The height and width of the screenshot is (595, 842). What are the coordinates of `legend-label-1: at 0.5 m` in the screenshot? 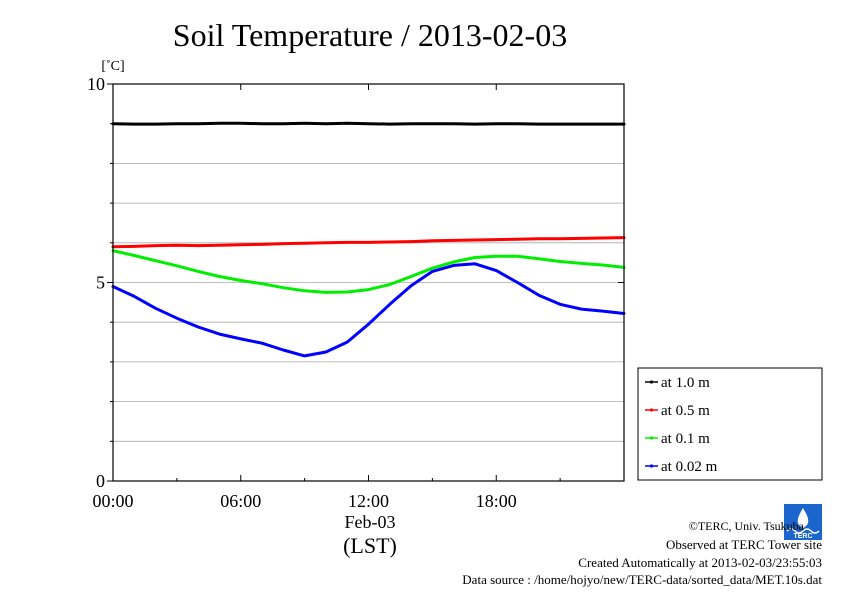 It's located at (685, 411).